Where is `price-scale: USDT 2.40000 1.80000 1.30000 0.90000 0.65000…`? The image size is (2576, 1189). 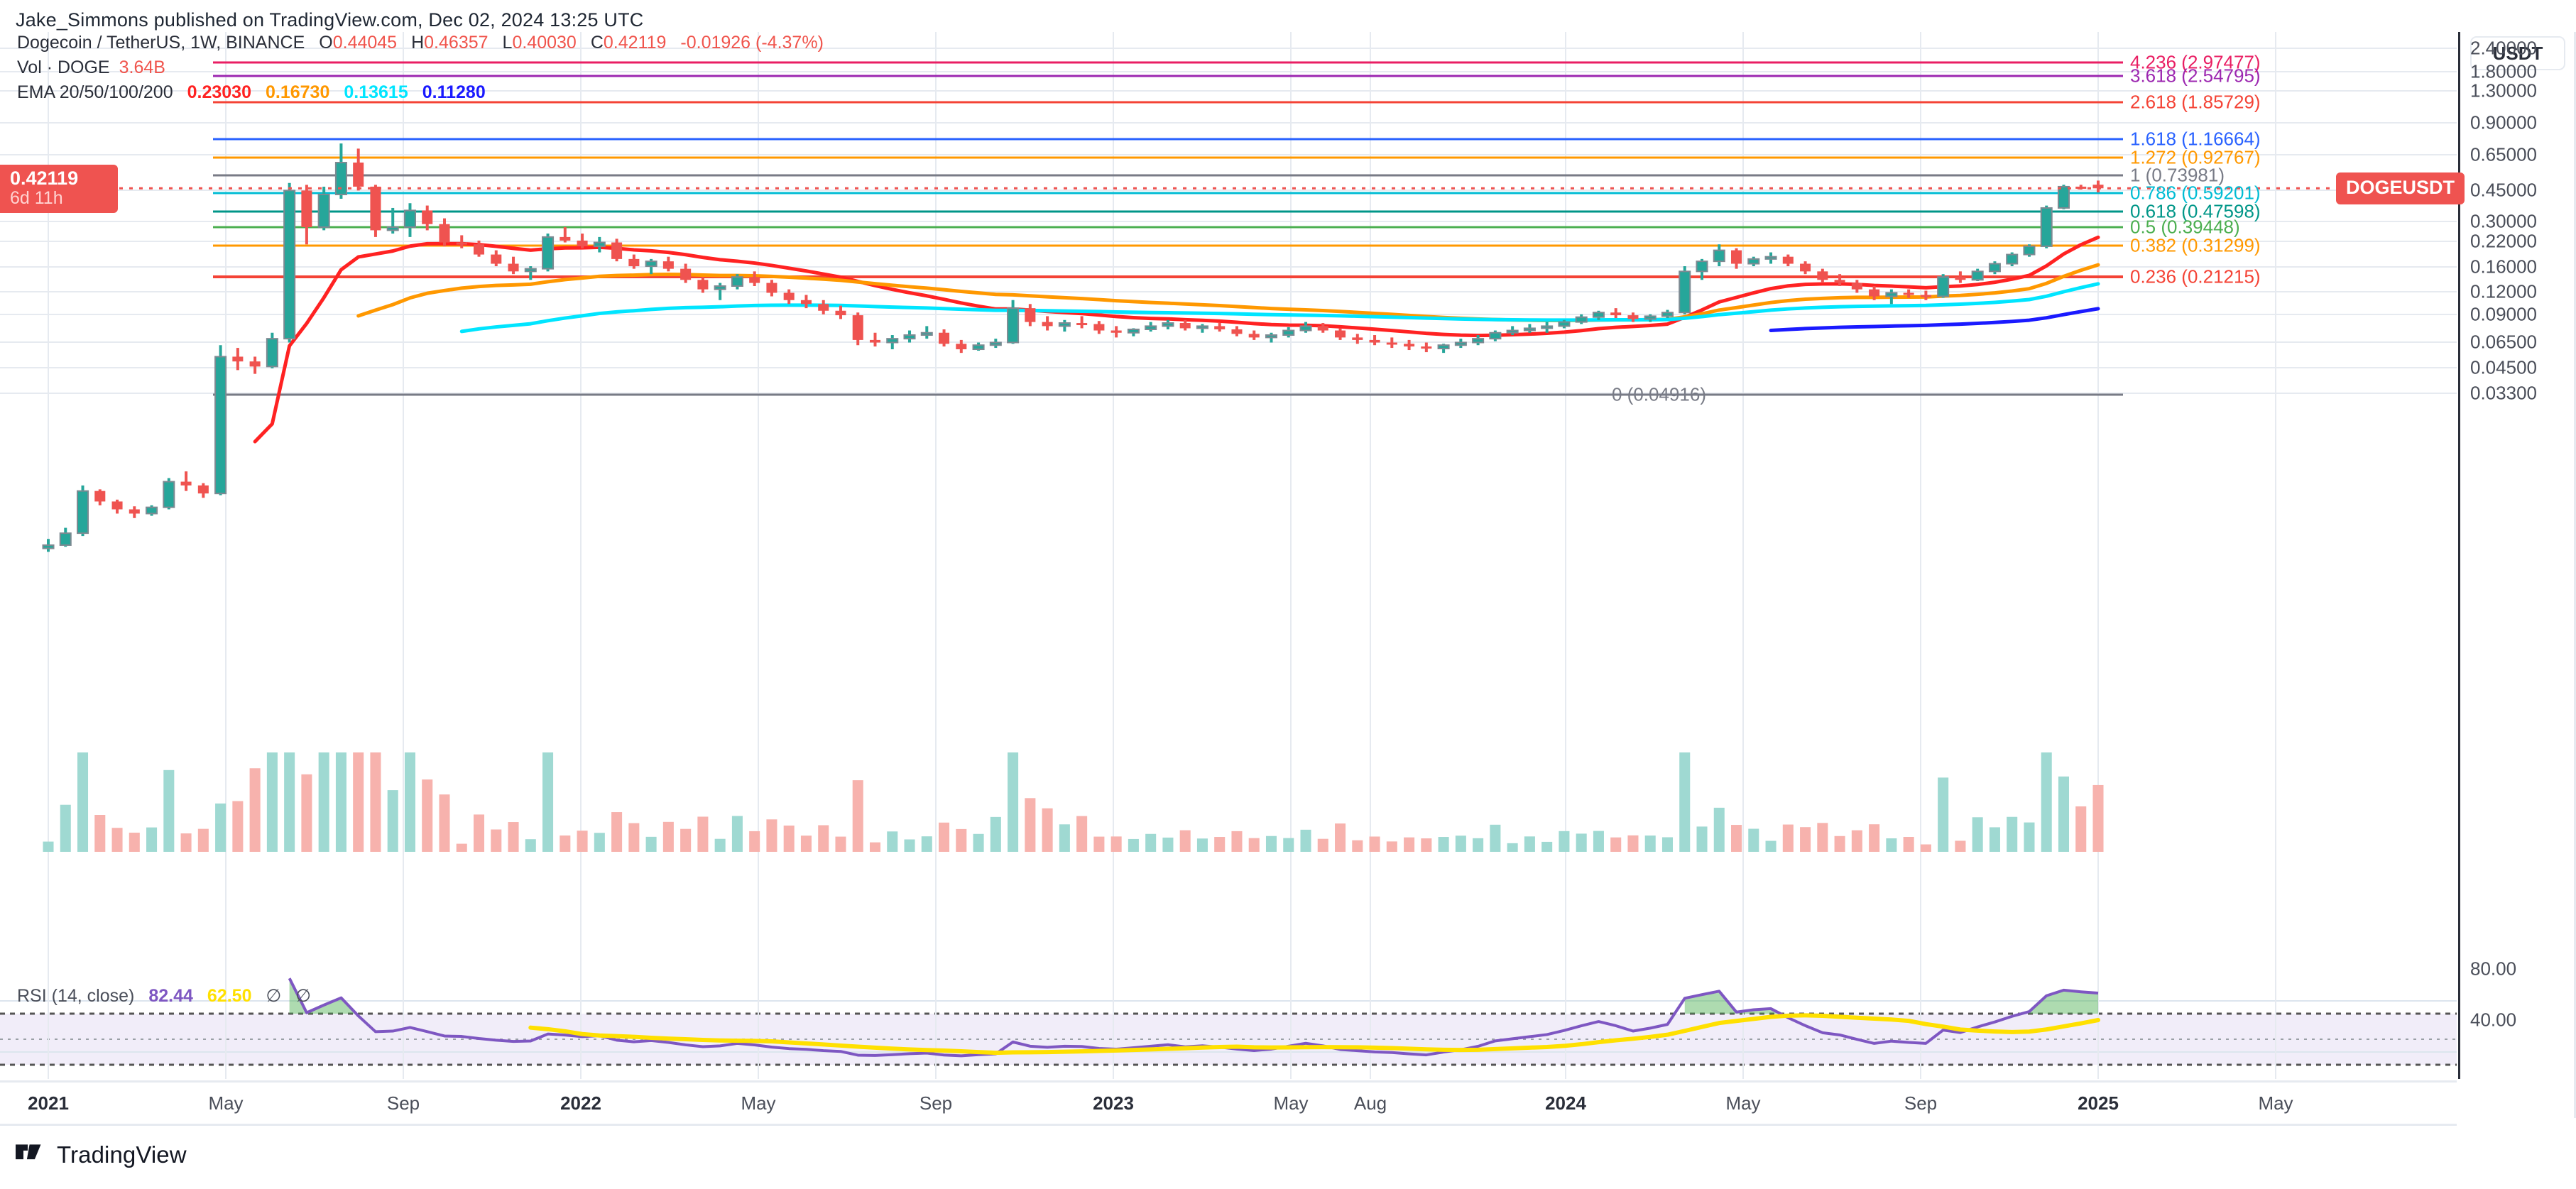 price-scale: USDT 2.40000 1.80000 1.30000 0.90000 0.65000… is located at coordinates (2517, 555).